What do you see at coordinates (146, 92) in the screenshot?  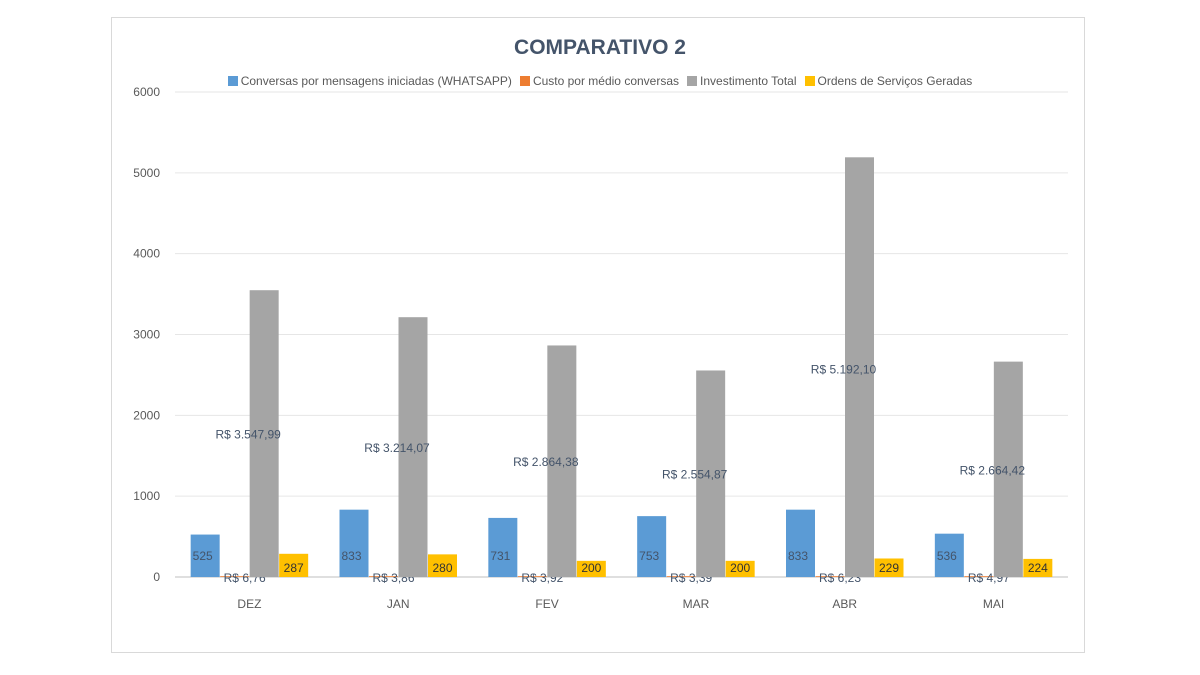 I see `y-tick-label: 6000` at bounding box center [146, 92].